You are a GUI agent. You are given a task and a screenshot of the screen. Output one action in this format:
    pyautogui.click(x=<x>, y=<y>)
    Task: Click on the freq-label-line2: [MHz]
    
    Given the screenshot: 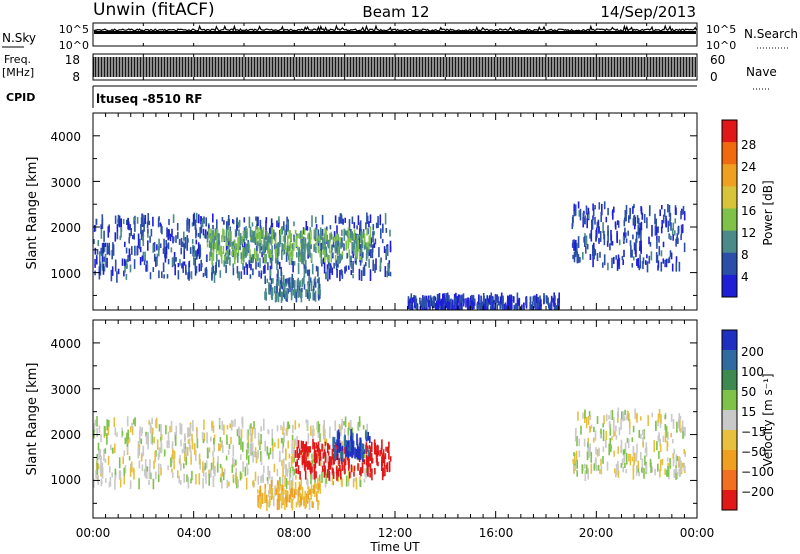 What is the action you would take?
    pyautogui.click(x=18, y=72)
    